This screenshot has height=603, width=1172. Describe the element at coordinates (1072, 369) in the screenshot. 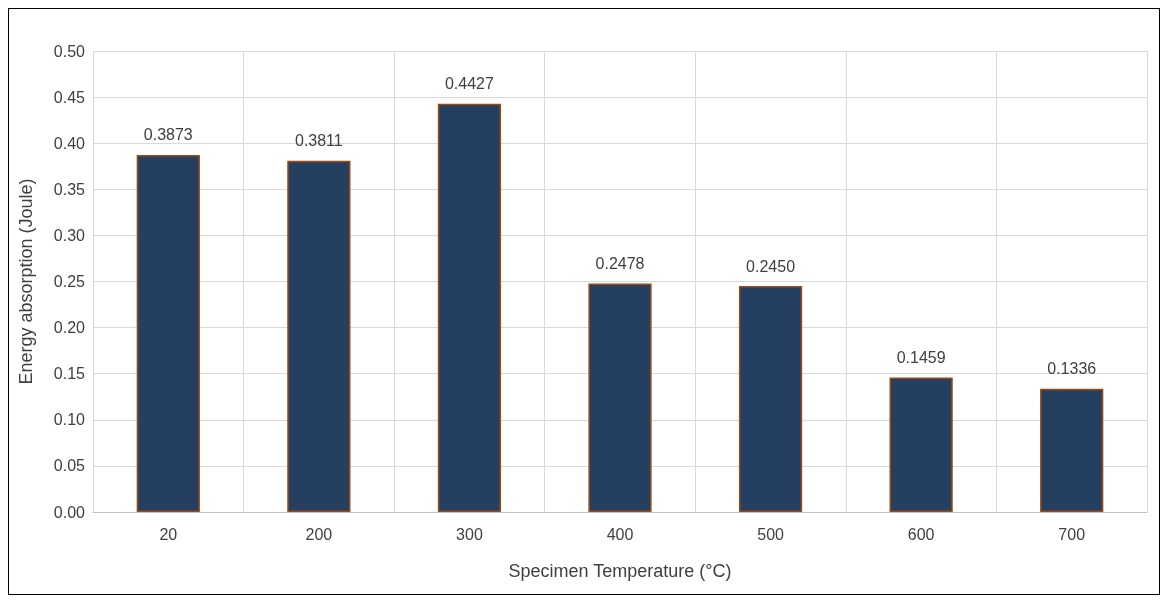

I see `data-label: 0.1336` at that location.